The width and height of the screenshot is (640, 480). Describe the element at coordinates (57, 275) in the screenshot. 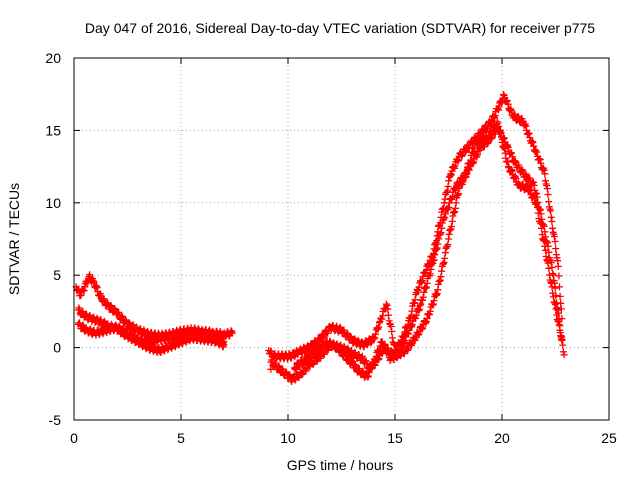

I see `y-tick-label-5: 5` at that location.